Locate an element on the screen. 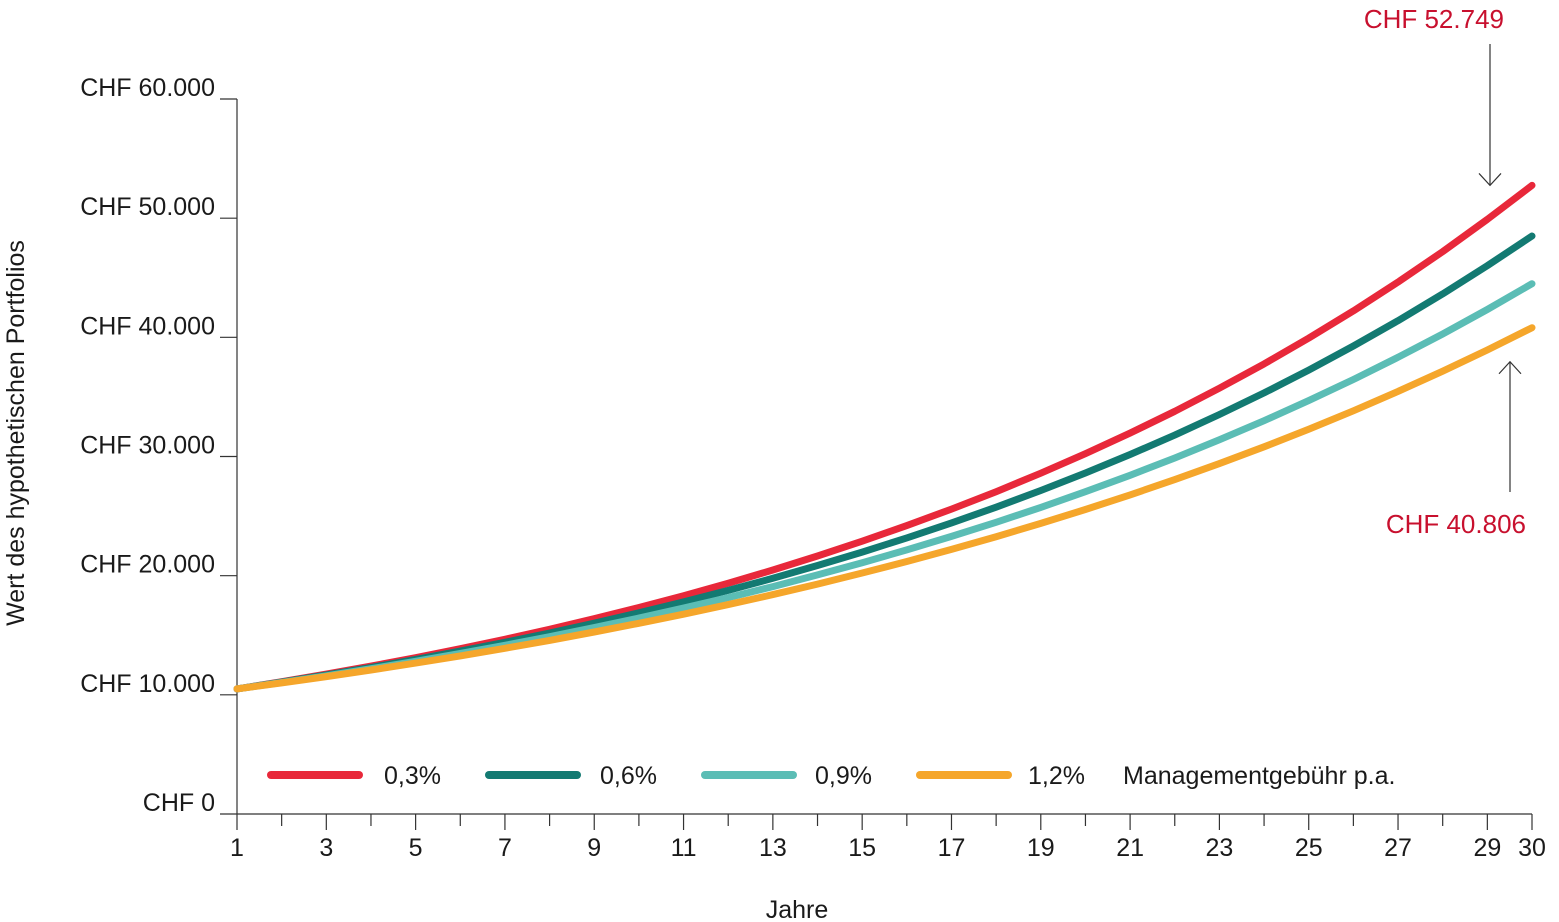 This screenshot has height=922, width=1559. legend-label: 0,9% is located at coordinates (843, 776).